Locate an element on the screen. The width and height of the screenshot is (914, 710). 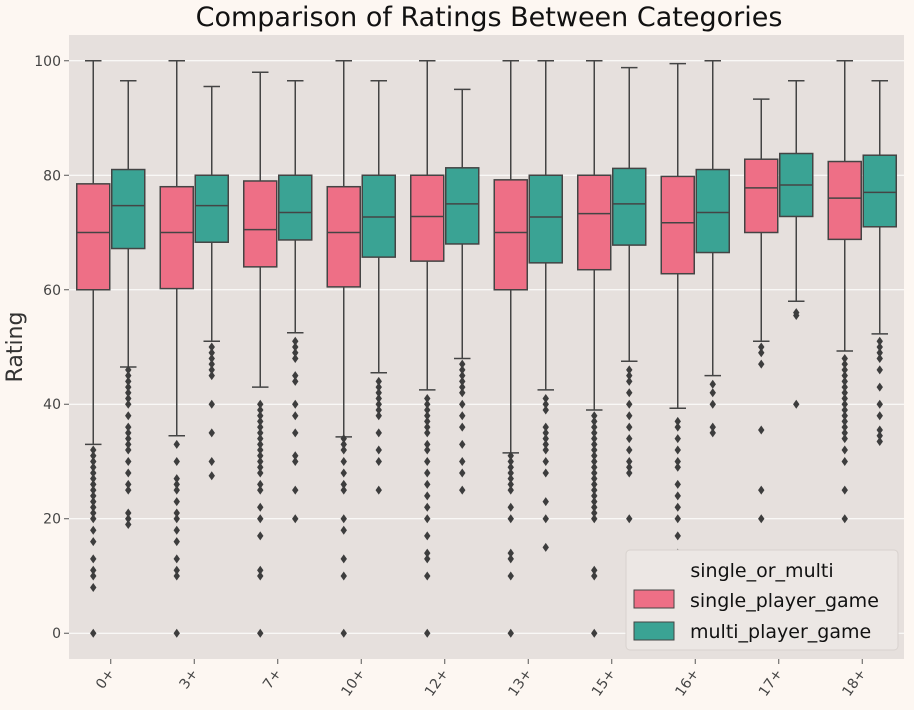
y-tick-label: 80 is located at coordinates (52, 176).